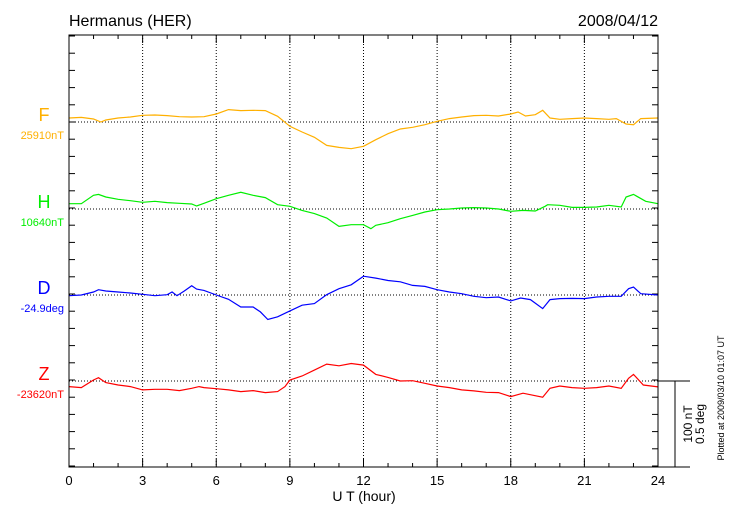 The image size is (730, 520). What do you see at coordinates (363, 298) in the screenshot?
I see `series-line-d` at bounding box center [363, 298].